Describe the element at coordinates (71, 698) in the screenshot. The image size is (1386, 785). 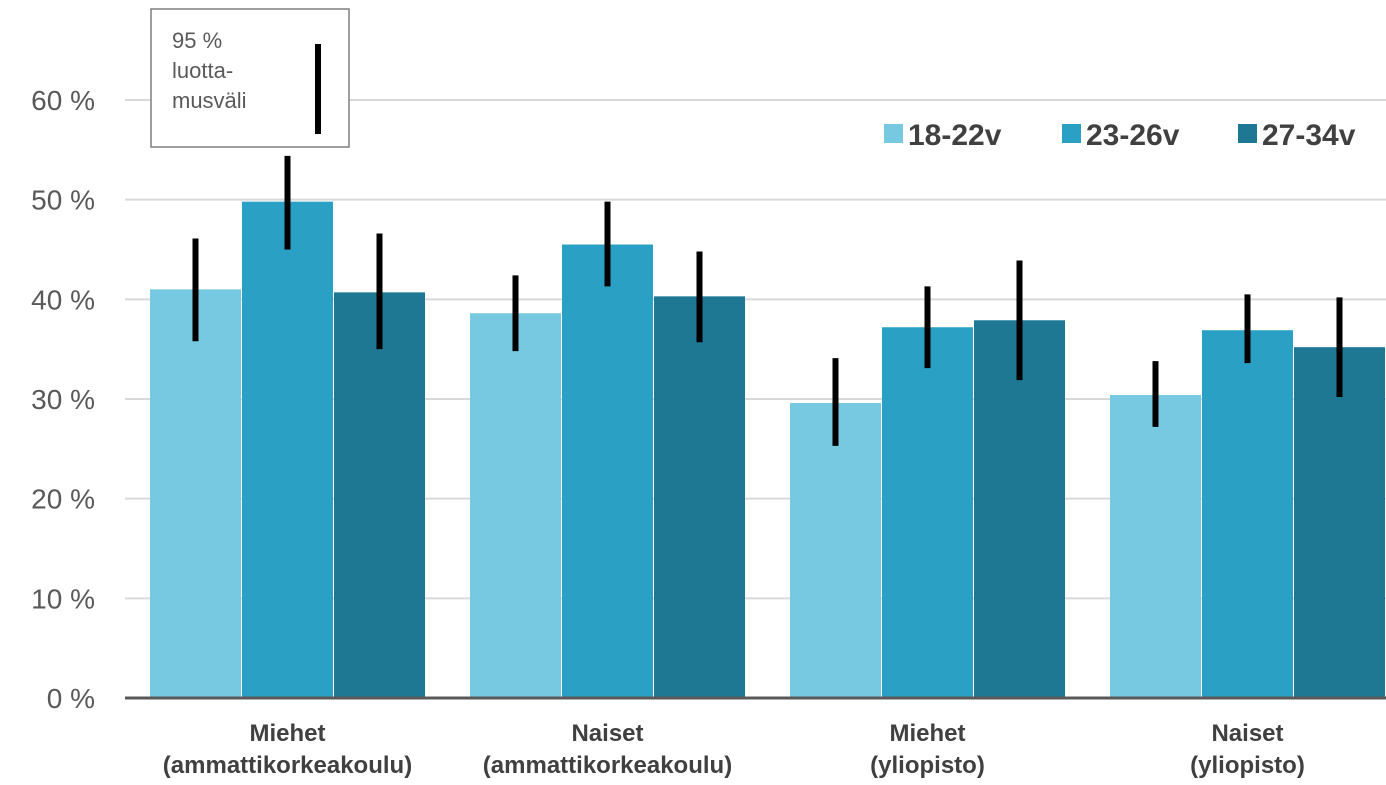
I see `y-tick-label: 0 %` at that location.